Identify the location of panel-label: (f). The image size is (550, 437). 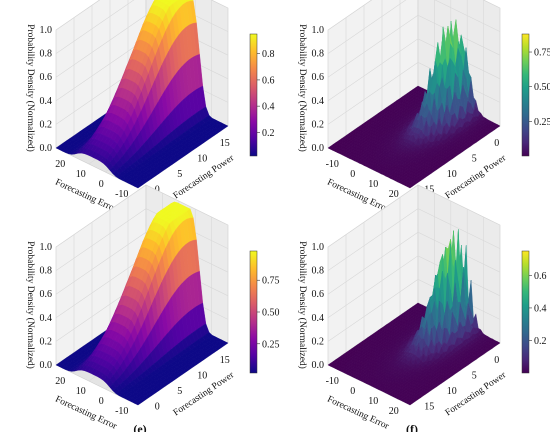
(412, 427).